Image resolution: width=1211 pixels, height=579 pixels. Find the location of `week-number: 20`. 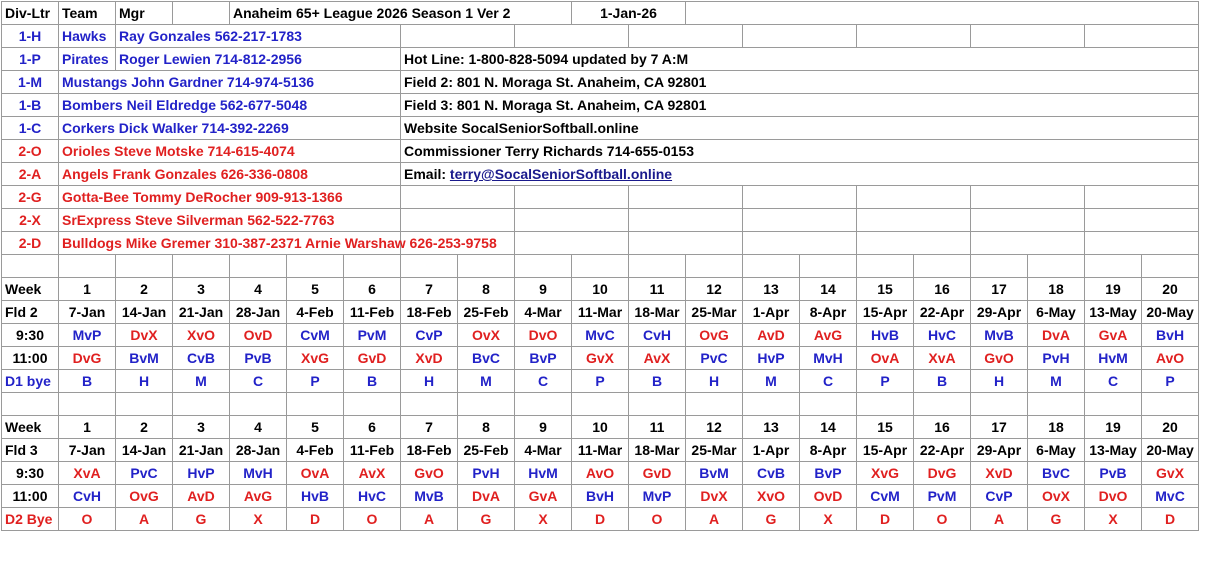

week-number: 20 is located at coordinates (1170, 289).